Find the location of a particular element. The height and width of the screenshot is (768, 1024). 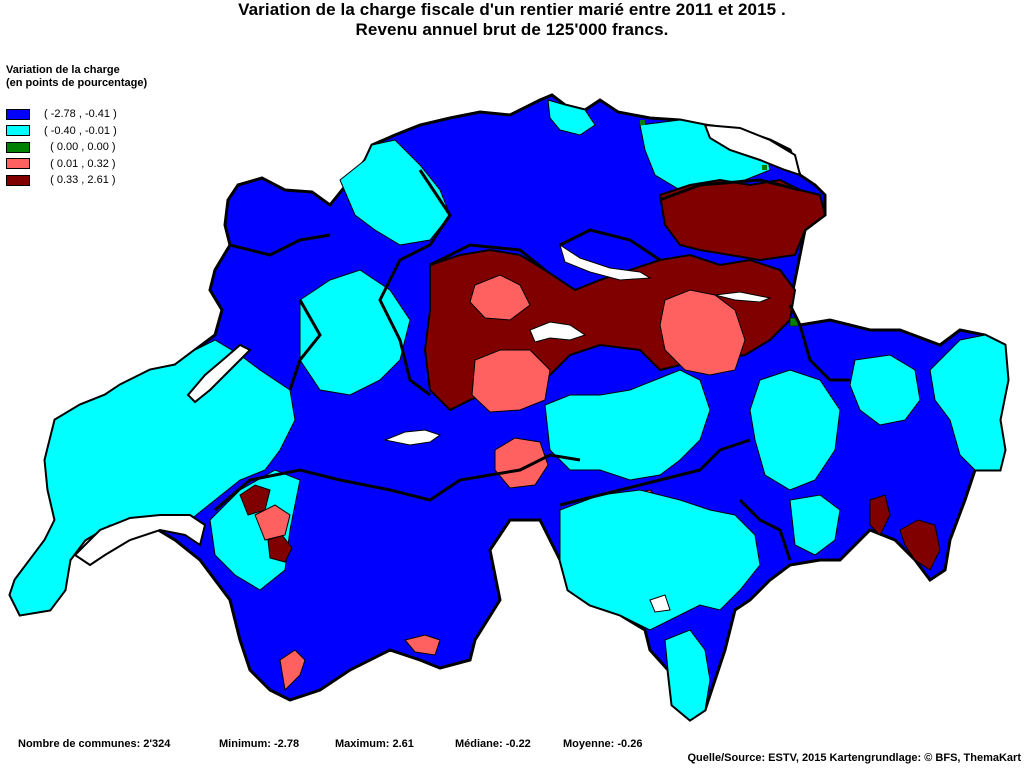

legend-item: ( -0.40 , -0.01 ) is located at coordinates (106, 131).